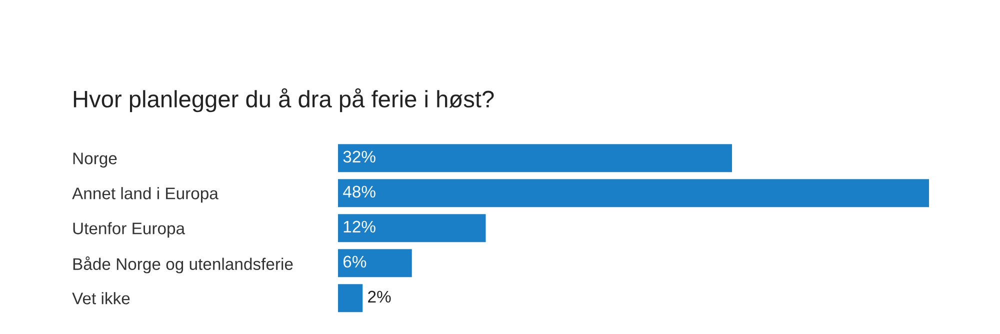 The height and width of the screenshot is (334, 1000). Describe the element at coordinates (95, 160) in the screenshot. I see `y-tick-label: Norge` at that location.